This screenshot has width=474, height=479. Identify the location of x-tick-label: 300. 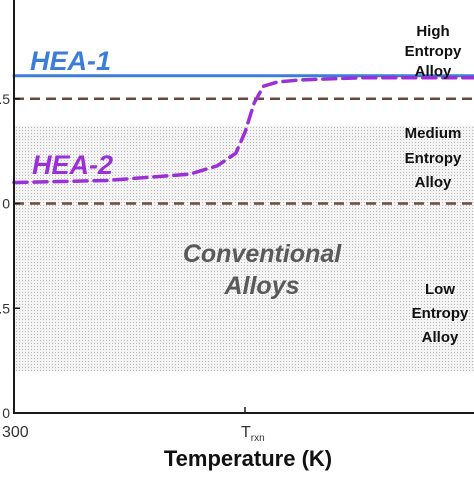
(15, 432).